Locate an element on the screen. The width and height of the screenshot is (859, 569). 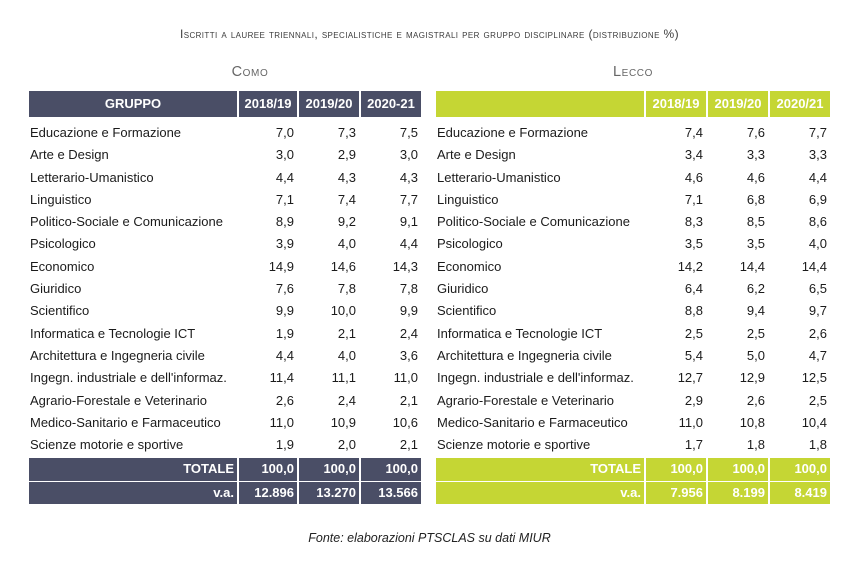
table-row: Agrario-Forestale e Veterinario 2,6 2,4 2,1 is located at coordinates (225, 401).